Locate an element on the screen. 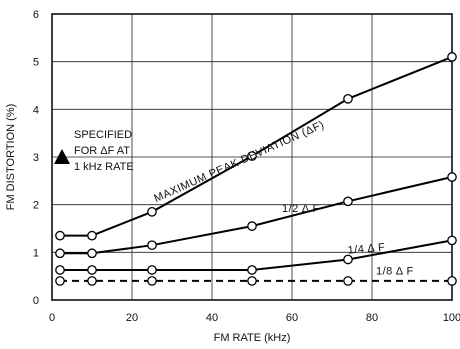 The image size is (460, 349). x-axis-title: FM RATE (kHz) is located at coordinates (252, 338).